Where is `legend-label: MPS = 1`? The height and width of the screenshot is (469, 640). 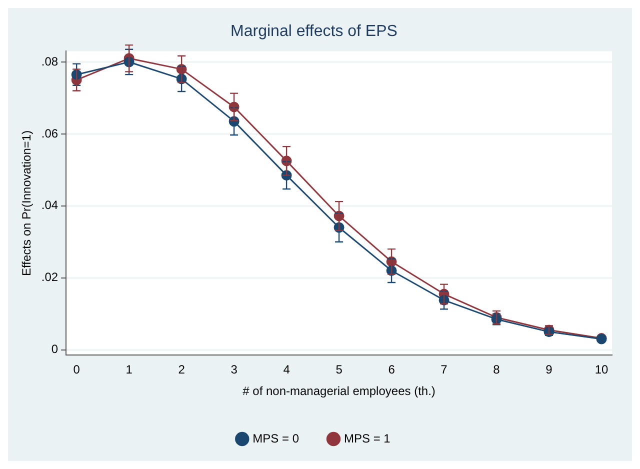 legend-label: MPS = 1 is located at coordinates (367, 438).